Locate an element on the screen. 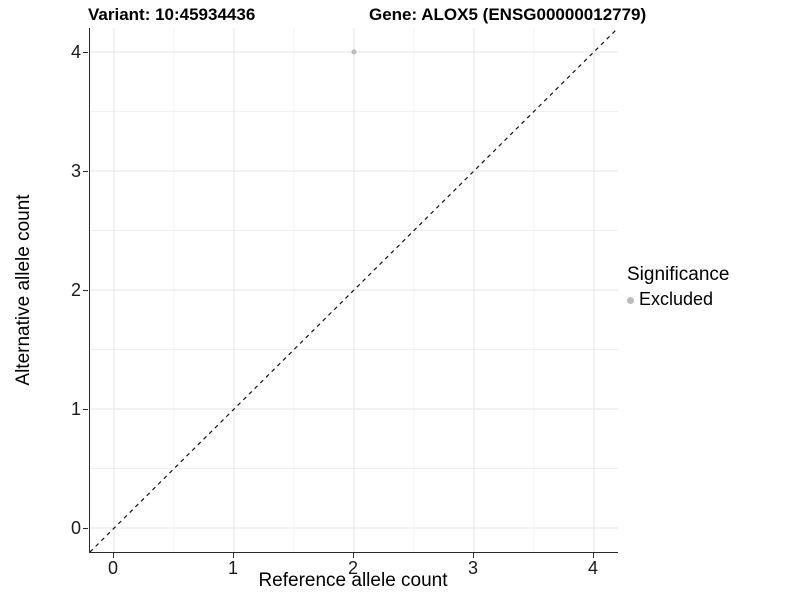 Image resolution: width=800 pixels, height=600 pixels. x-tick-label: 1 is located at coordinates (232, 568).